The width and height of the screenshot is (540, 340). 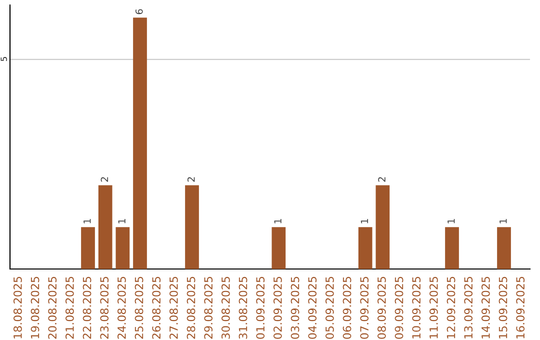 What do you see at coordinates (139, 11) in the screenshot?
I see `data-label: 6` at bounding box center [139, 11].